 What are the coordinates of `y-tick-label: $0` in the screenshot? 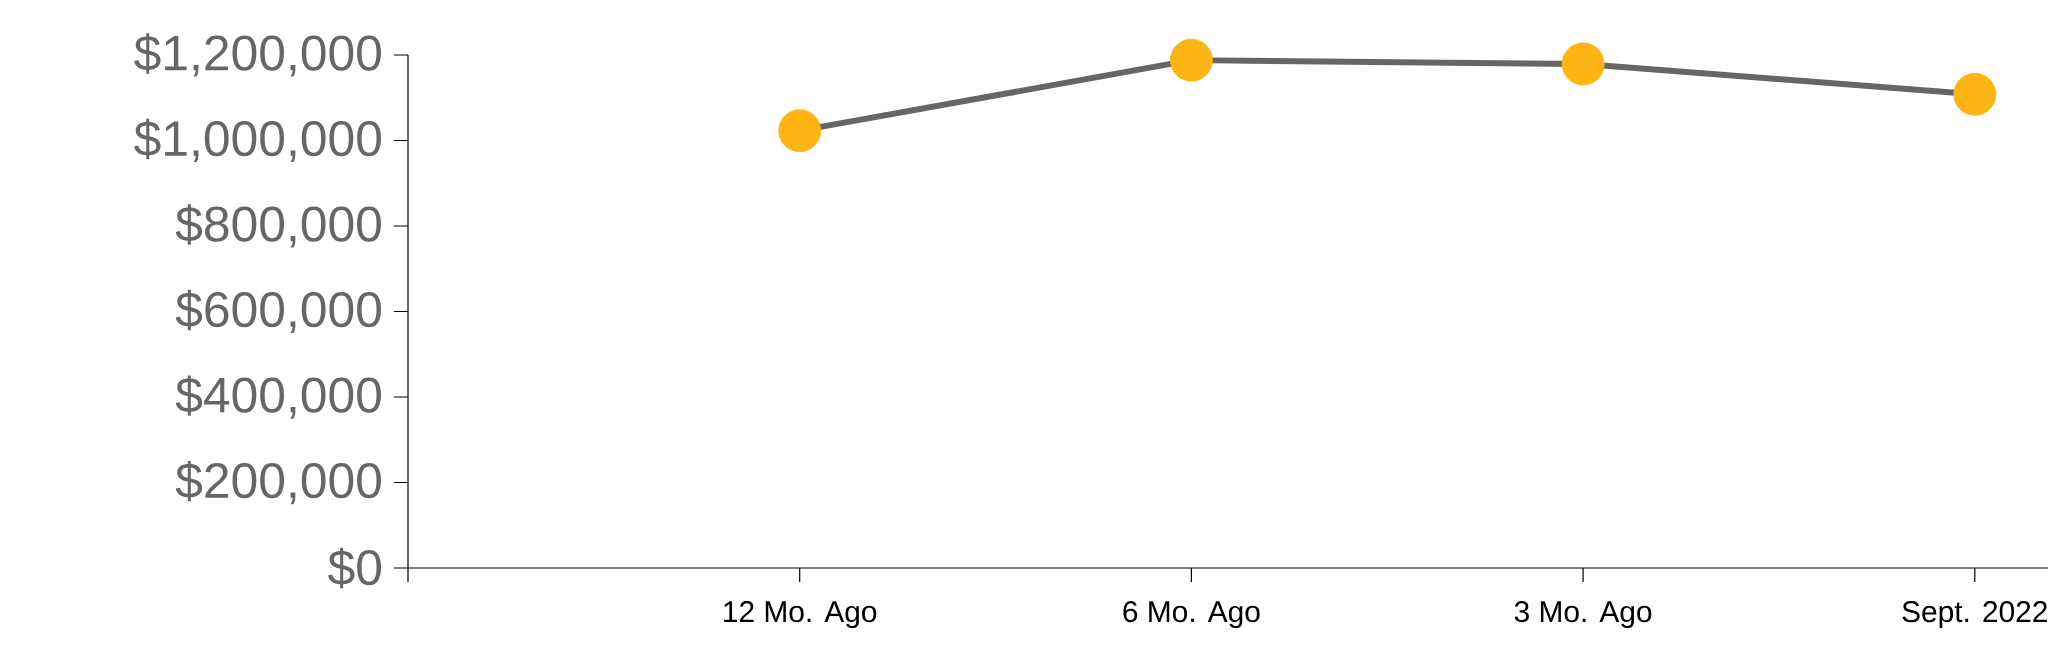 It's located at (354, 568).